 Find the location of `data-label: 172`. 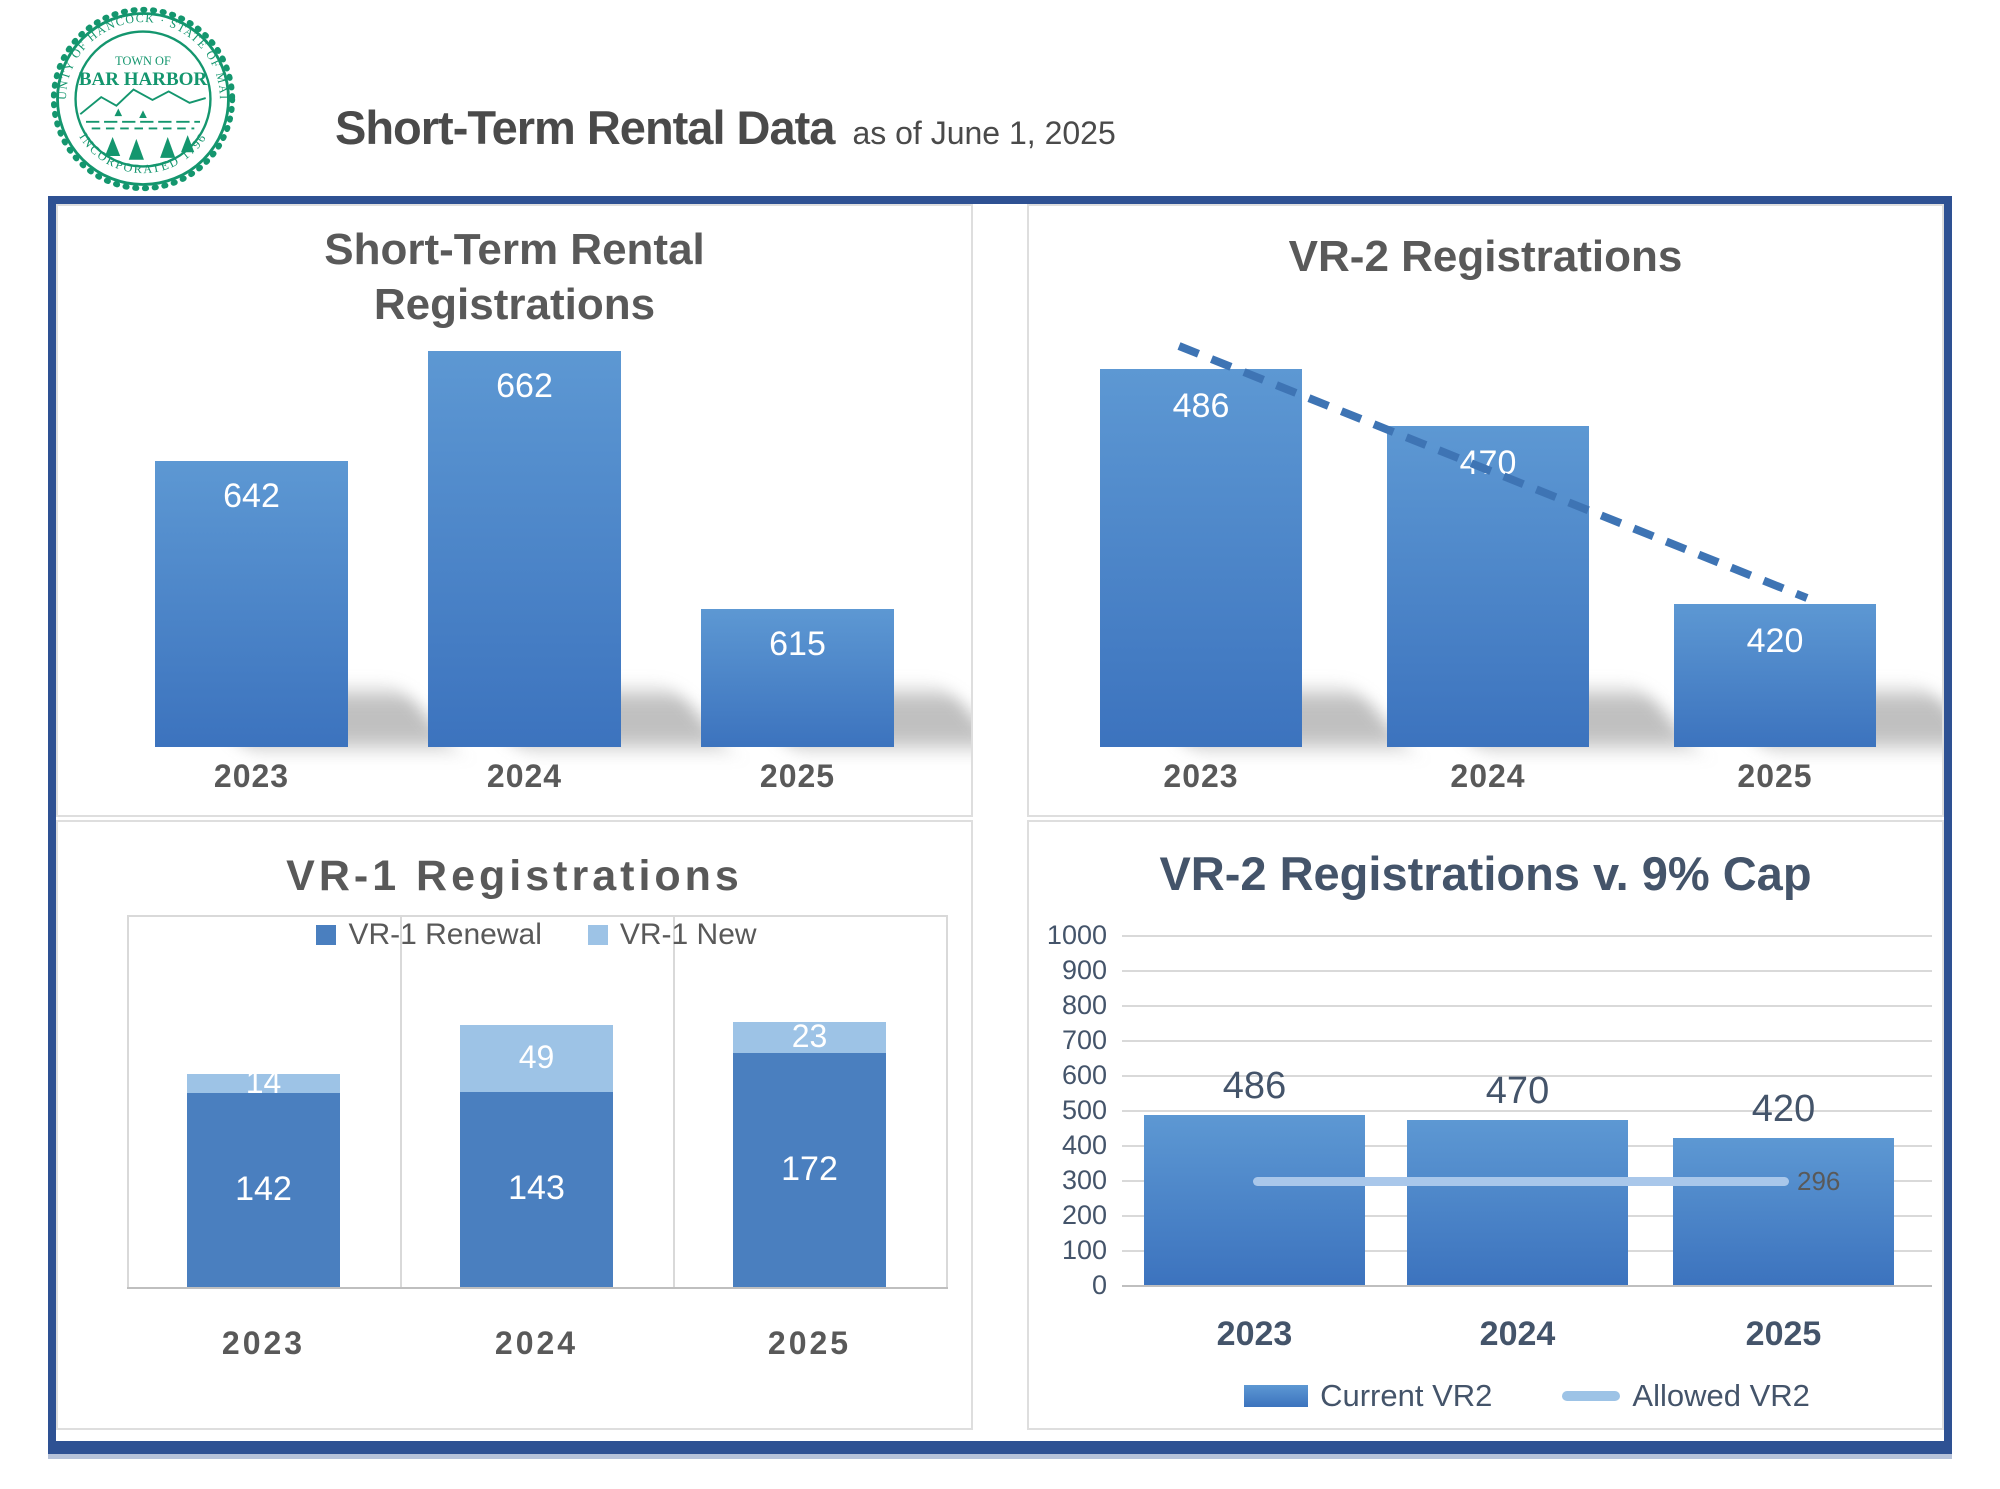

data-label: 172 is located at coordinates (809, 1169).